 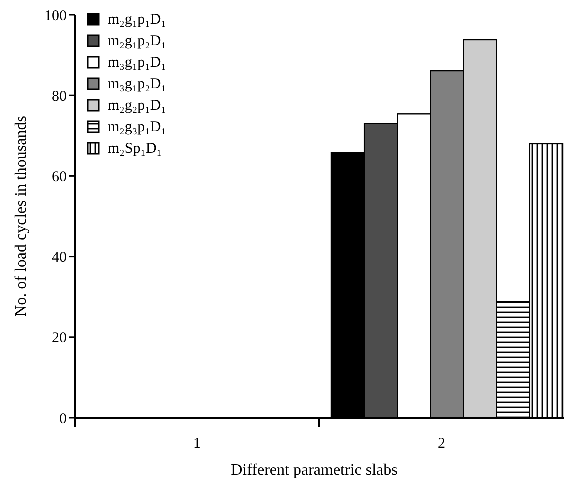 What do you see at coordinates (314, 470) in the screenshot?
I see `x-axis-title: Different parametric slabs` at bounding box center [314, 470].